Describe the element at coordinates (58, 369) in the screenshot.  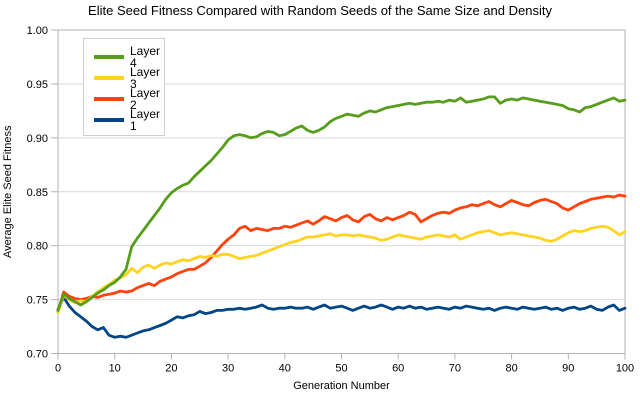
I see `x-tick-label: 0` at that location.